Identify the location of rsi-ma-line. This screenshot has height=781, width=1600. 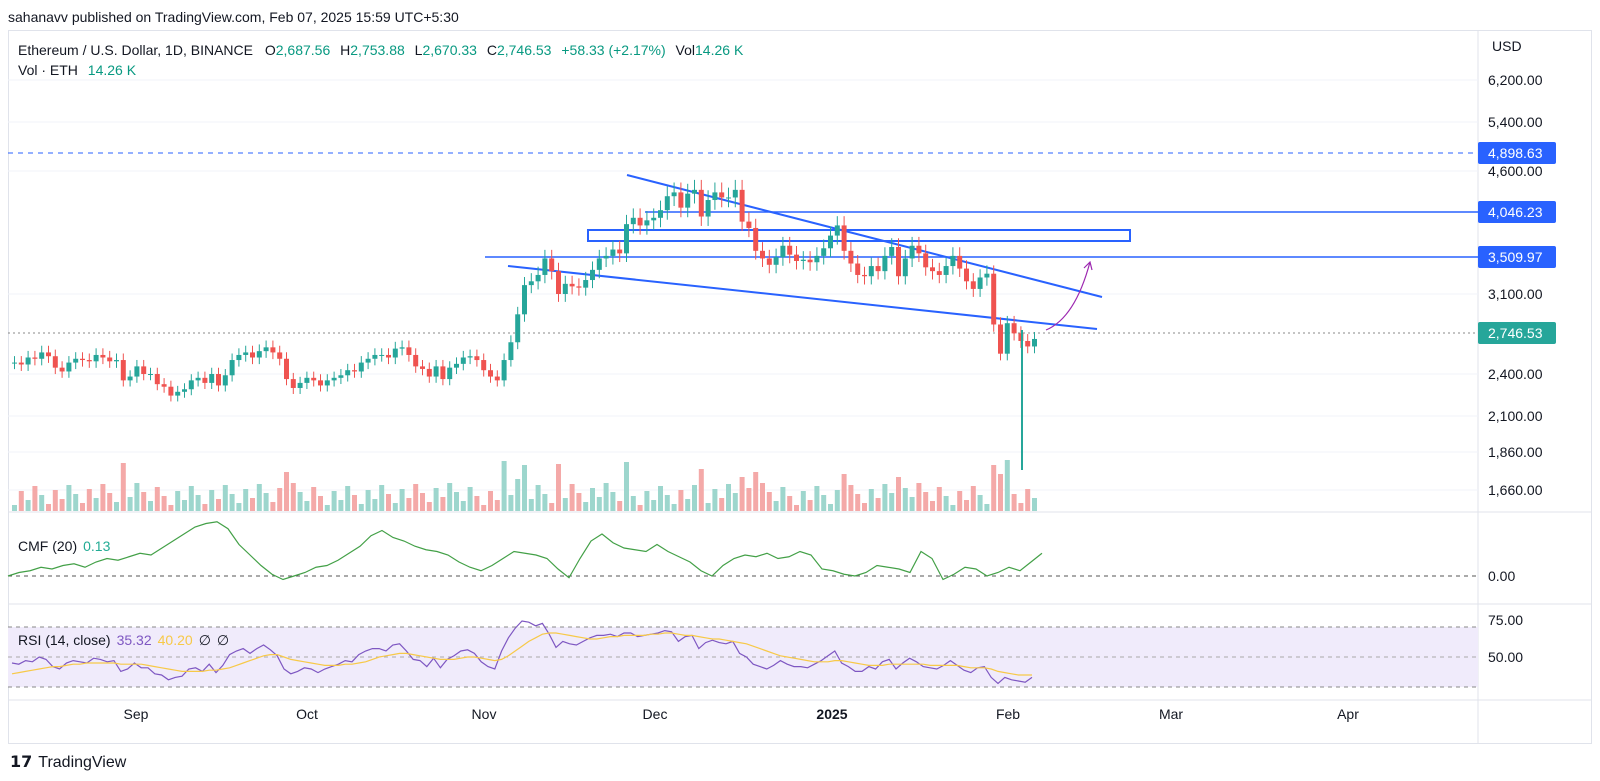
(521, 654).